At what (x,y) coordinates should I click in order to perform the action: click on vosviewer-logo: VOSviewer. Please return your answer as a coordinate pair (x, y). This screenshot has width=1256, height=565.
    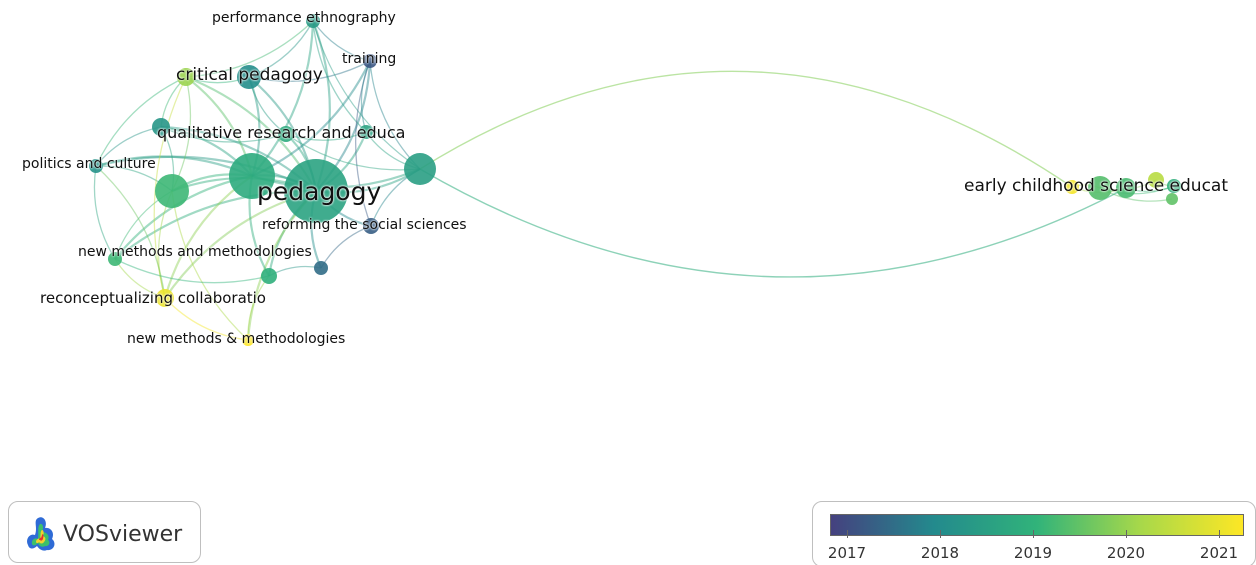
    Looking at the image, I should click on (104, 532).